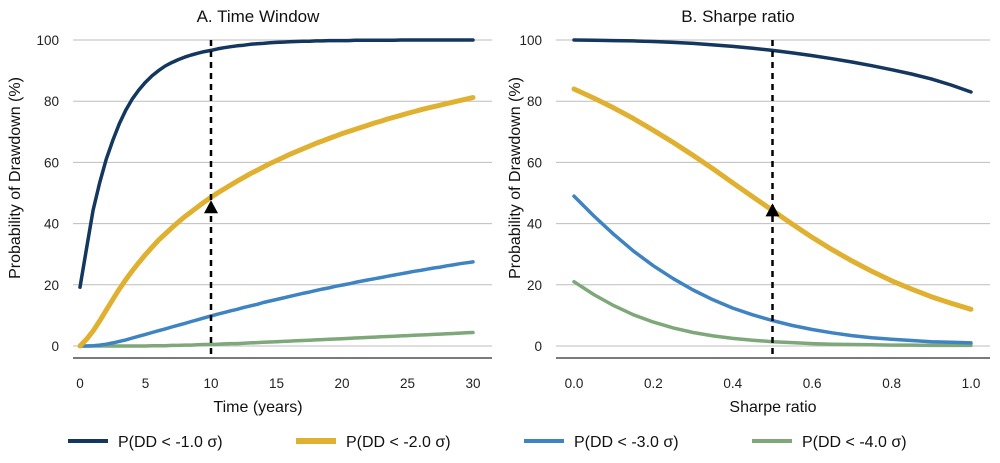 The width and height of the screenshot is (1000, 463). What do you see at coordinates (854, 442) in the screenshot?
I see `legend-label: P(DD < -4.0 σ)` at bounding box center [854, 442].